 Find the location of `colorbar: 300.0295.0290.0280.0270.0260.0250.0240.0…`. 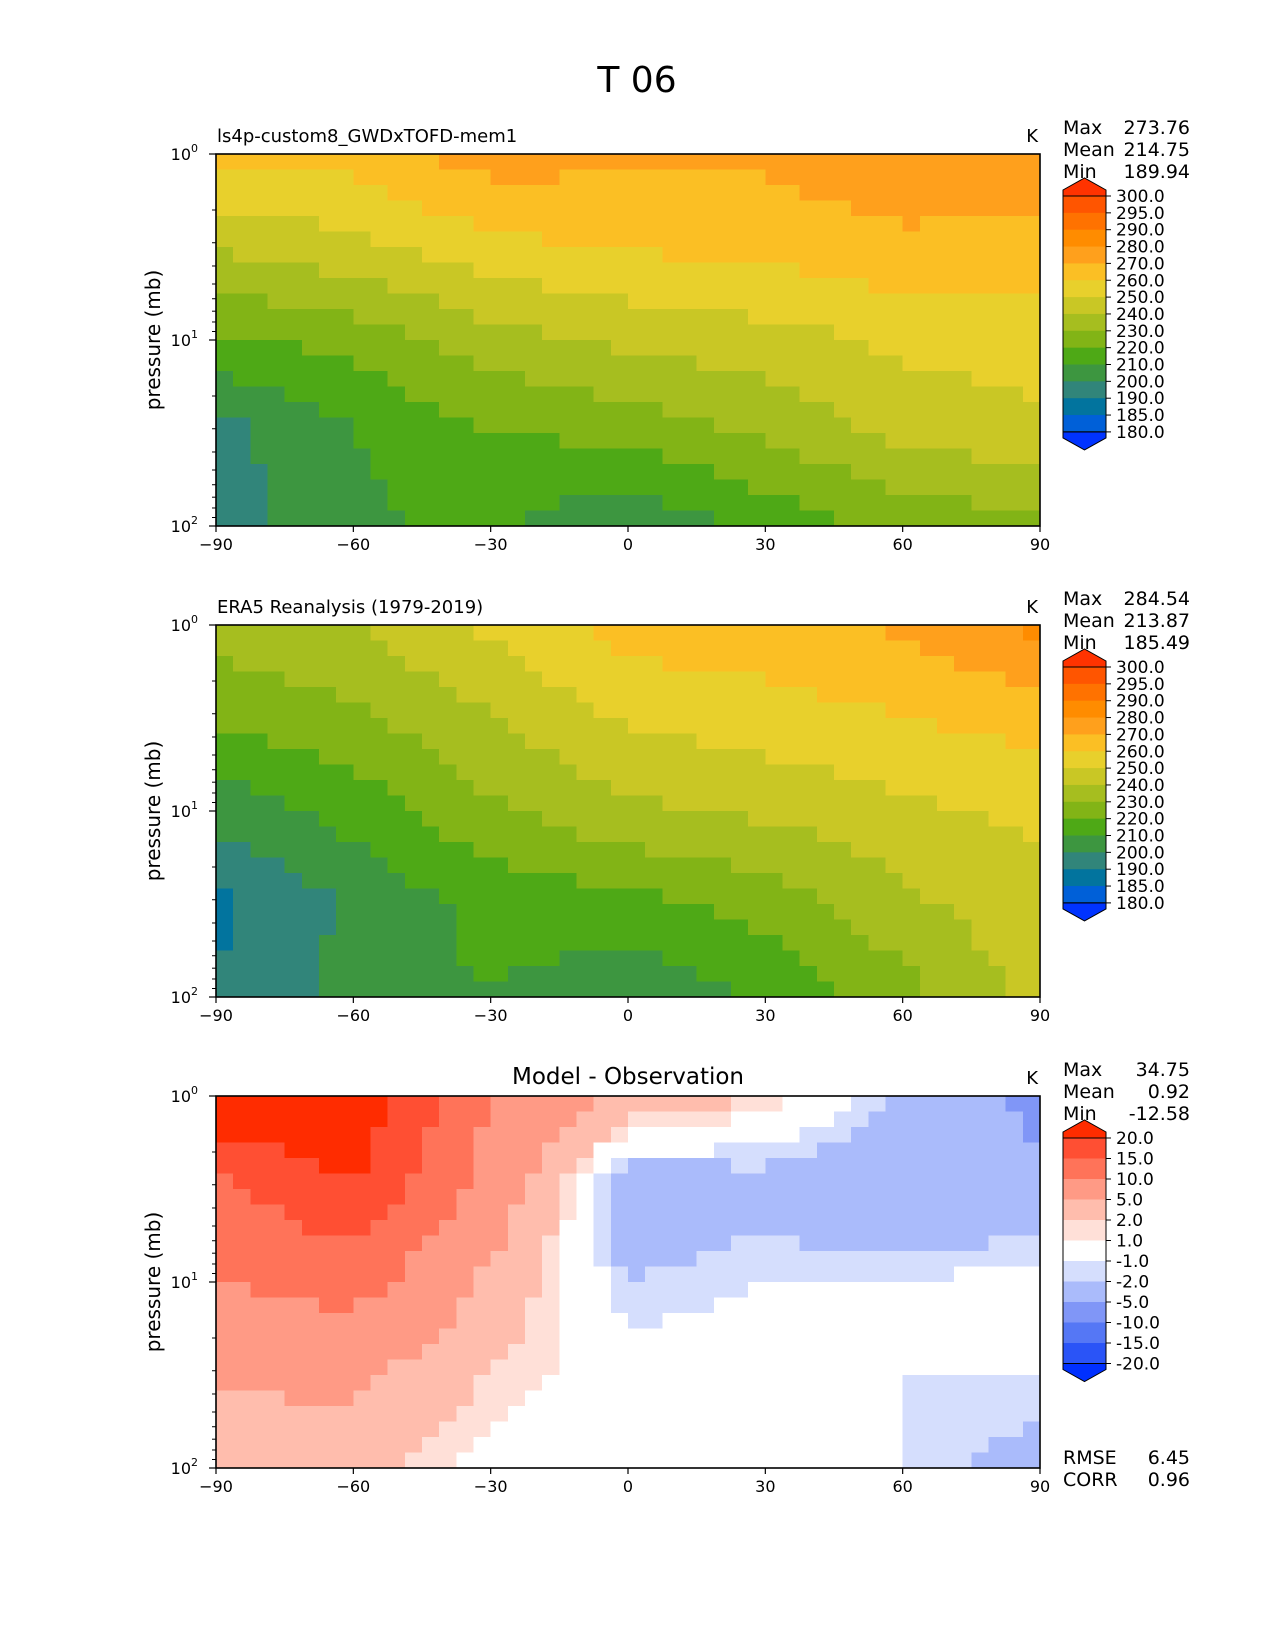

colorbar: 300.0295.0290.0280.0270.0260.0250.0240.0… is located at coordinates (1113, 314).